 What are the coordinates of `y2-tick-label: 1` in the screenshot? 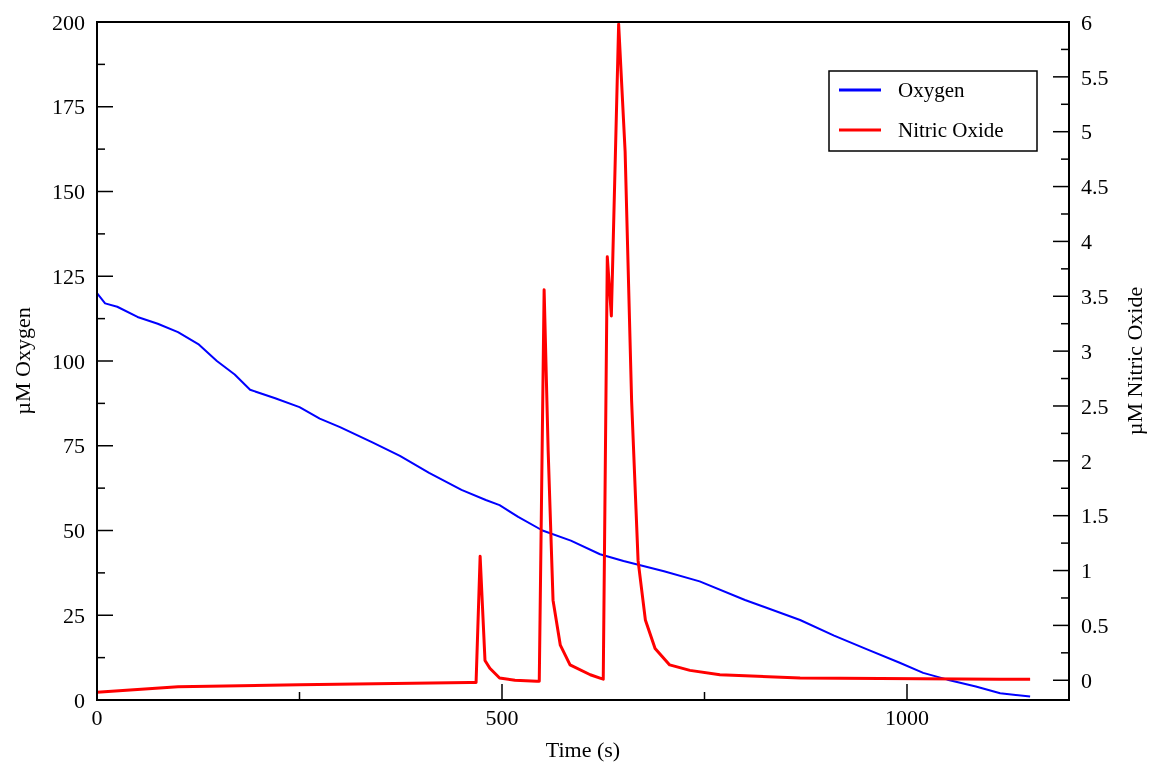 It's located at (1086, 571).